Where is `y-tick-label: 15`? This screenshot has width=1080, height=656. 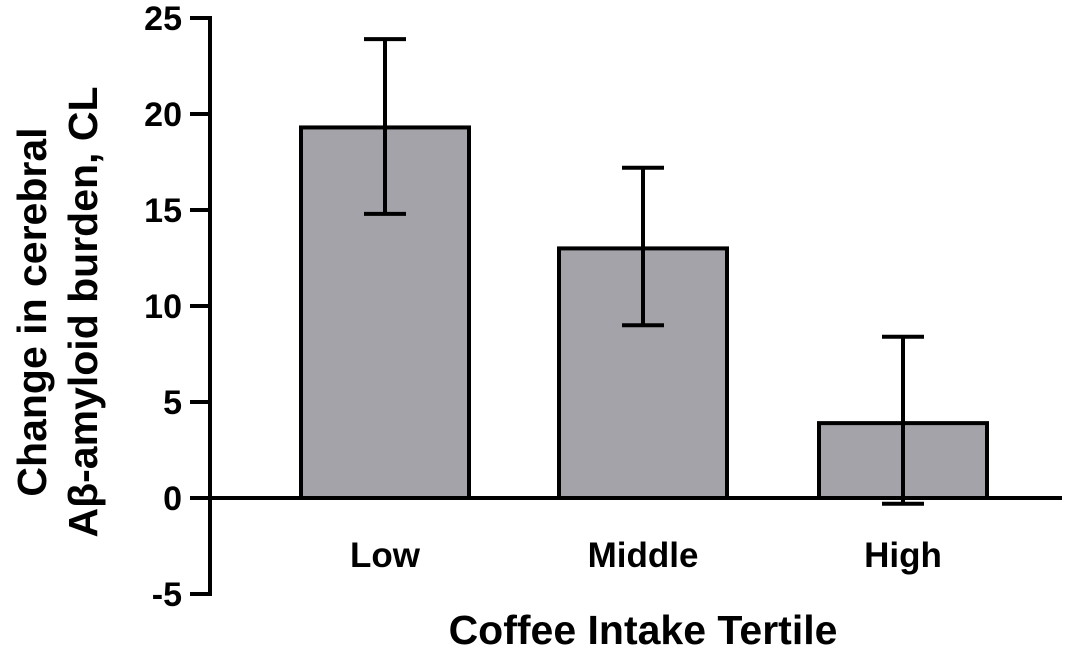 y-tick-label: 15 is located at coordinates (163, 211).